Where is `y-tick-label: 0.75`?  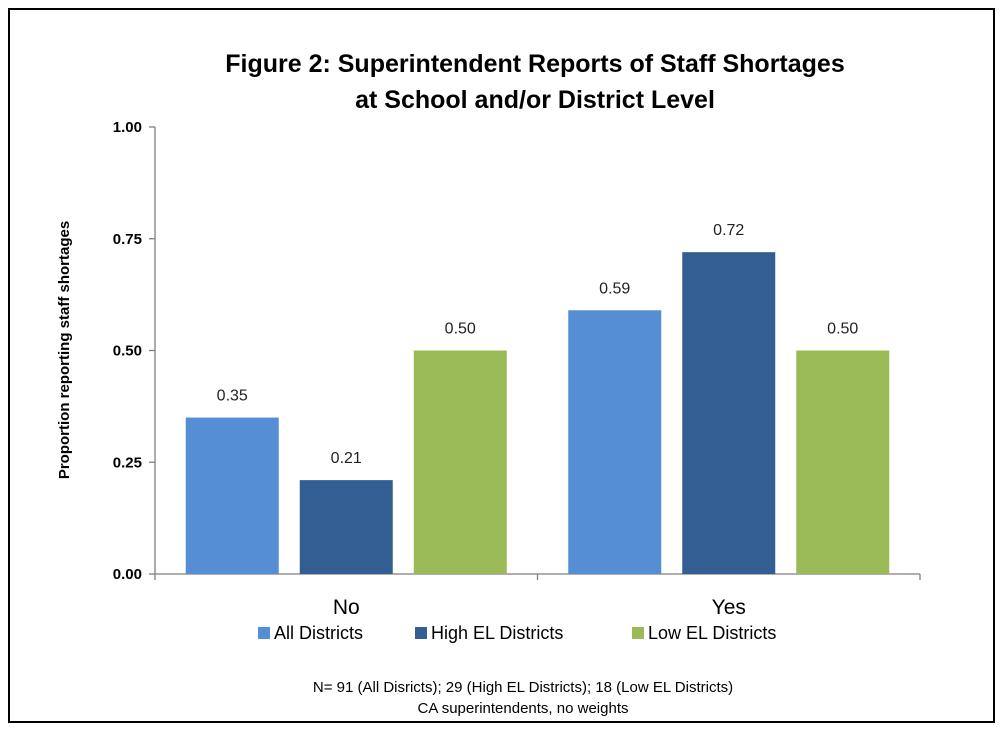 y-tick-label: 0.75 is located at coordinates (127, 239).